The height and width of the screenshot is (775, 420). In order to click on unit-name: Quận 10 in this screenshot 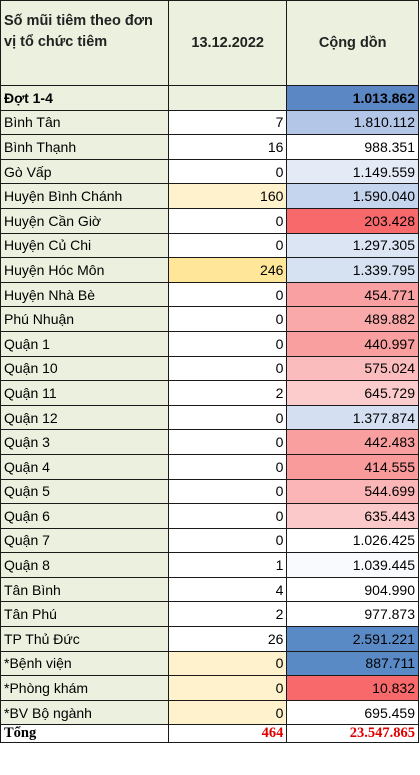, I will do `click(84, 368)`.